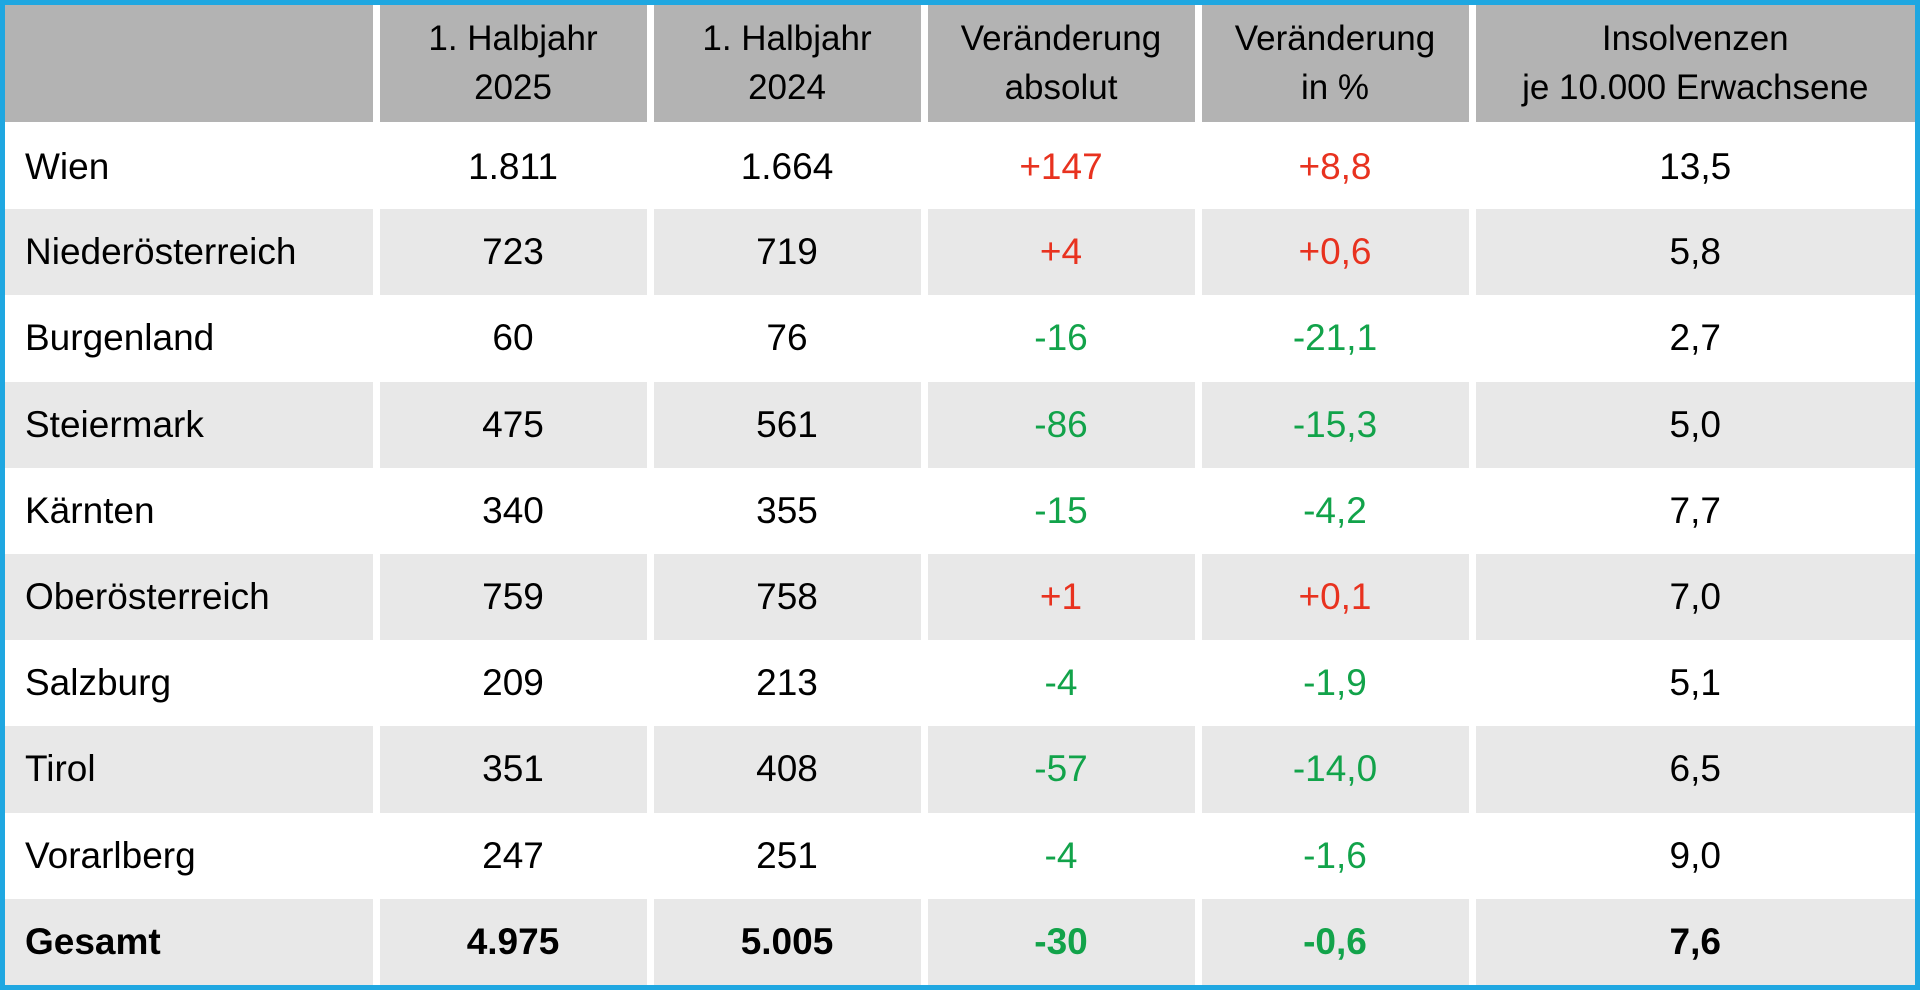 Image resolution: width=1920 pixels, height=990 pixels. Describe the element at coordinates (192, 769) in the screenshot. I see `region-cell: Tirol` at that location.